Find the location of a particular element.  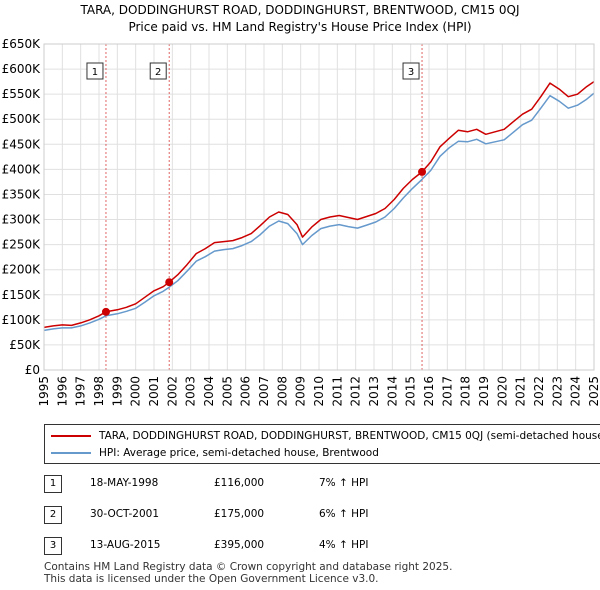

x-tick-label: 2001 is located at coordinates (154, 391).